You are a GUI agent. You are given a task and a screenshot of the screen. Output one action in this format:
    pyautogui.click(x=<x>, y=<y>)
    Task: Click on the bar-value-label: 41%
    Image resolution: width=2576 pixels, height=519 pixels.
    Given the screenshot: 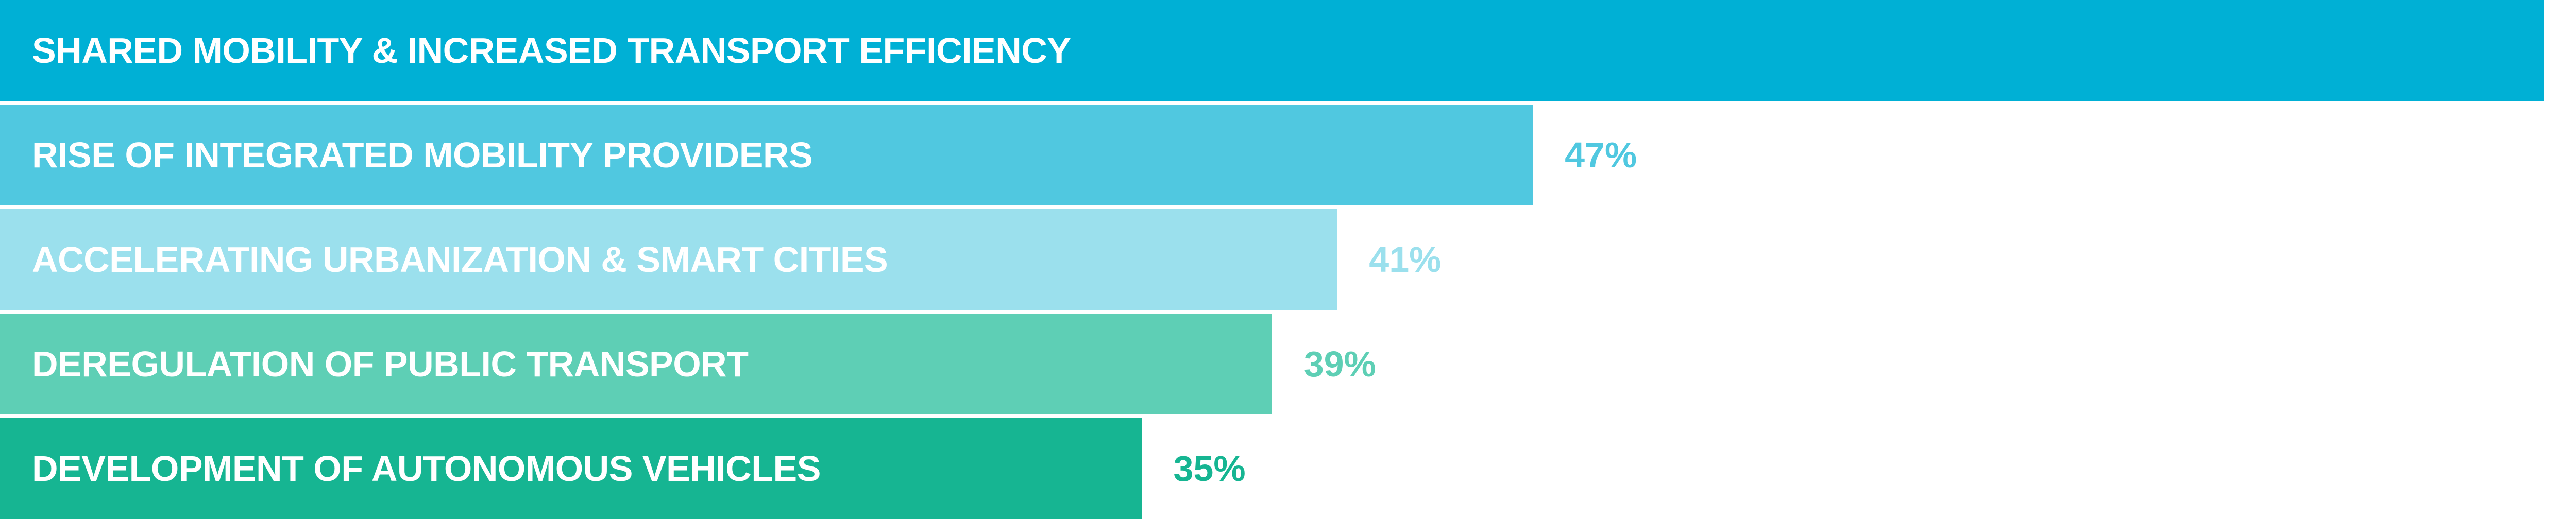 What is the action you would take?
    pyautogui.click(x=1405, y=259)
    